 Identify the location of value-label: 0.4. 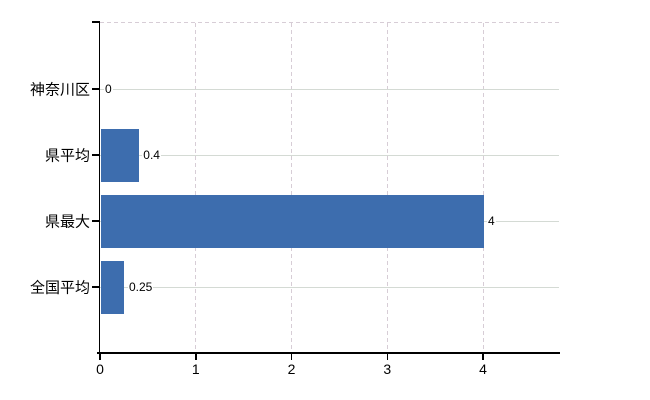
(151, 155).